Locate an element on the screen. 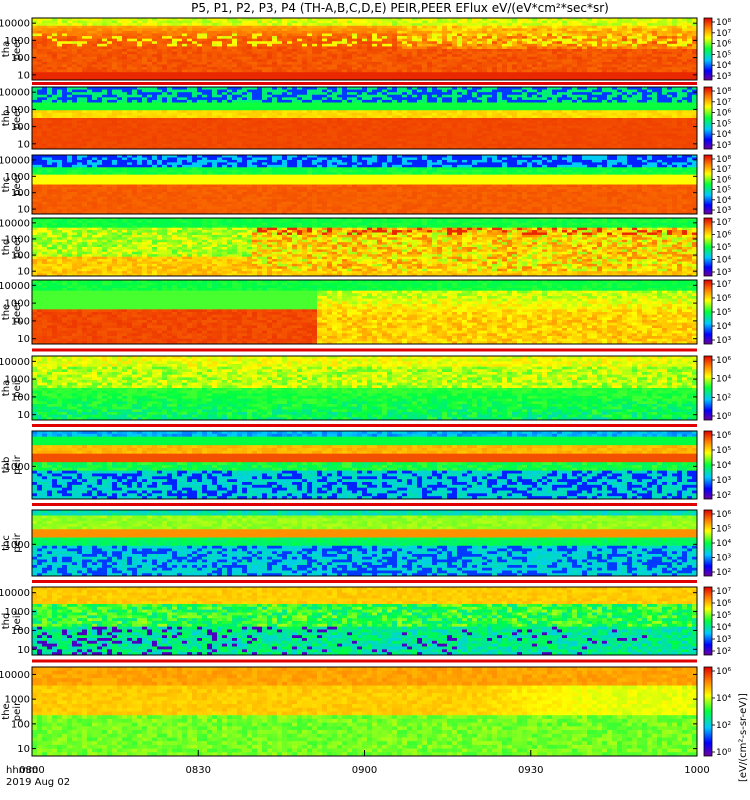  y-label-line: thb is located at coordinates (6, 118).